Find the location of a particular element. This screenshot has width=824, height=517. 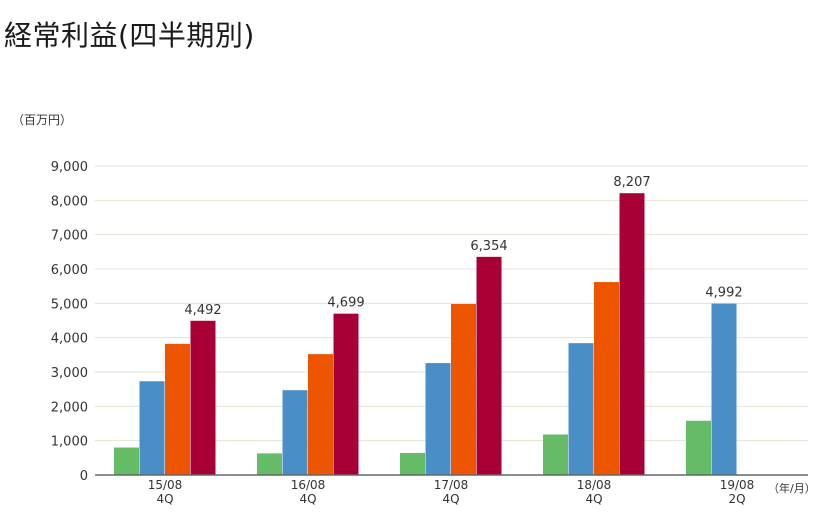

x-category-label: 18/08 is located at coordinates (594, 485).